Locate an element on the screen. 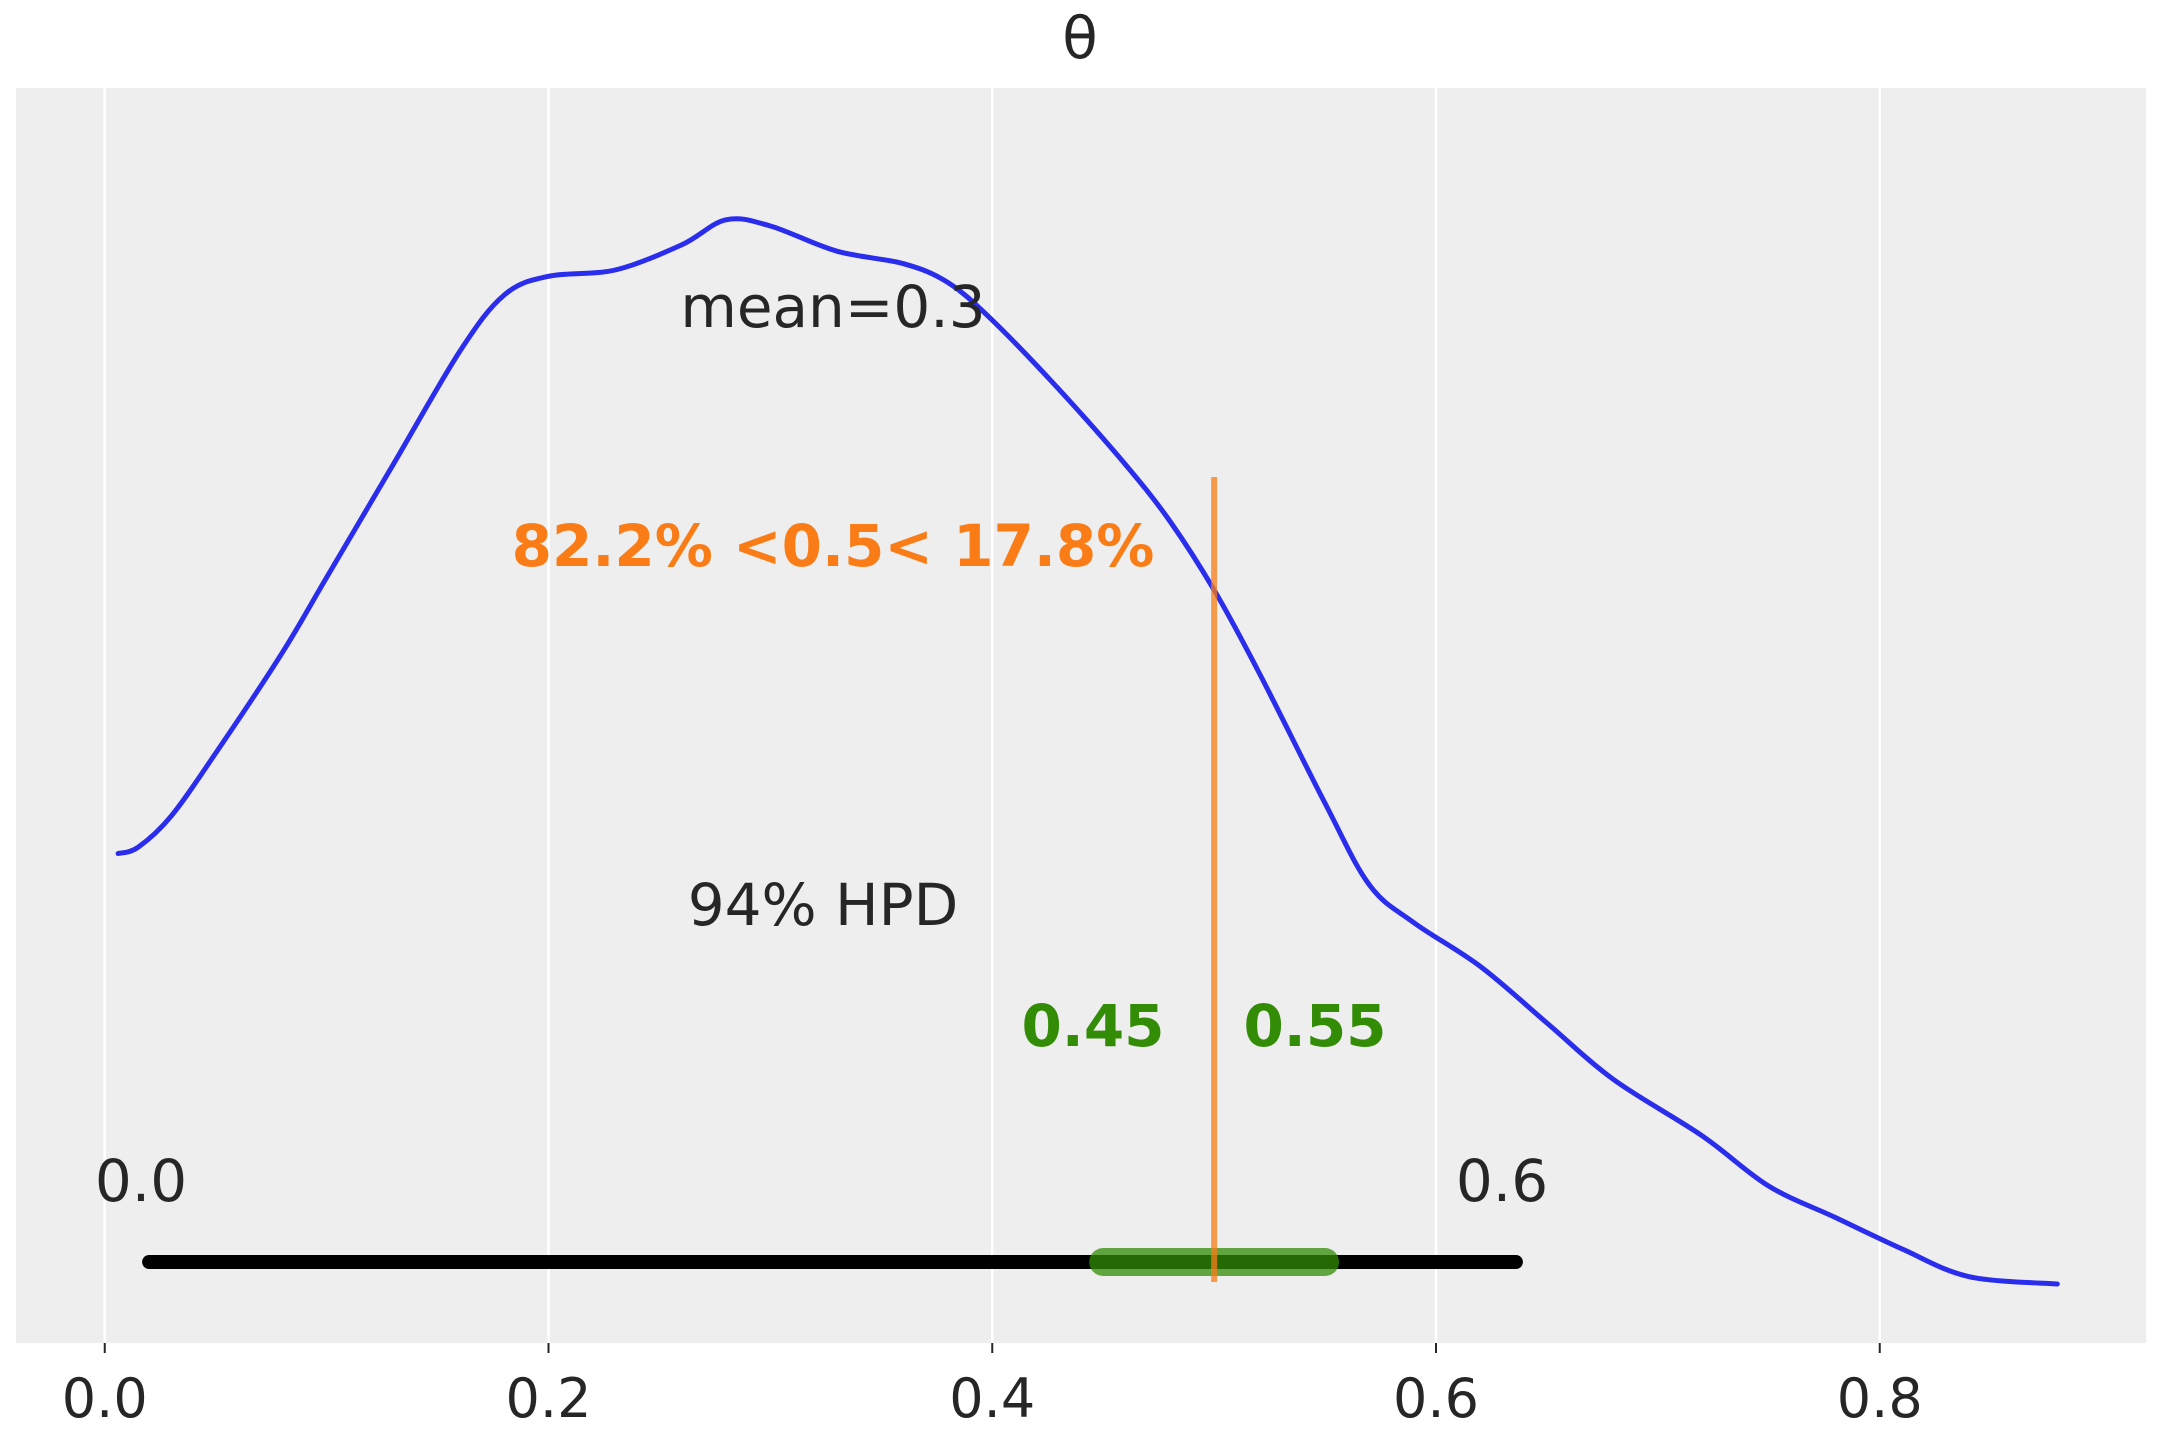  chart-title: θ is located at coordinates (1080, 38).